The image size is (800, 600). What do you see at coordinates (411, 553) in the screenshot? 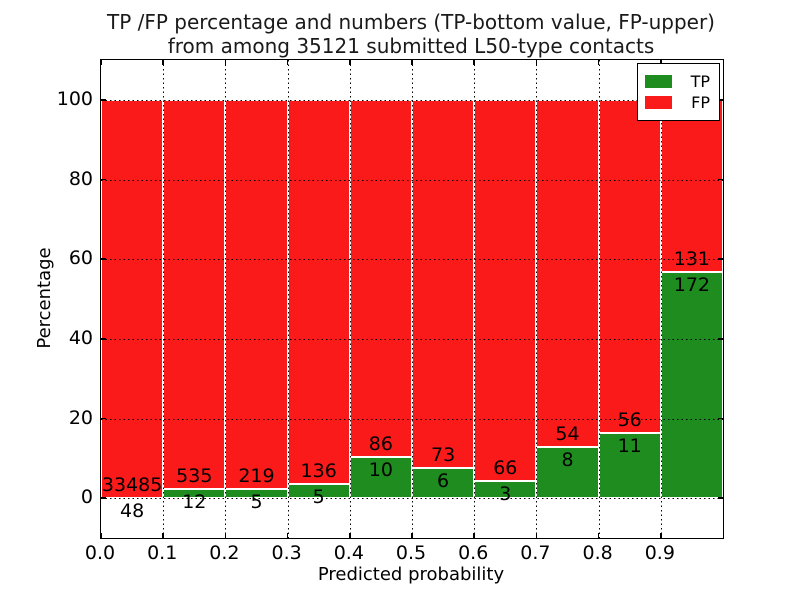
I see `x-tick-label: 0.5` at bounding box center [411, 553].